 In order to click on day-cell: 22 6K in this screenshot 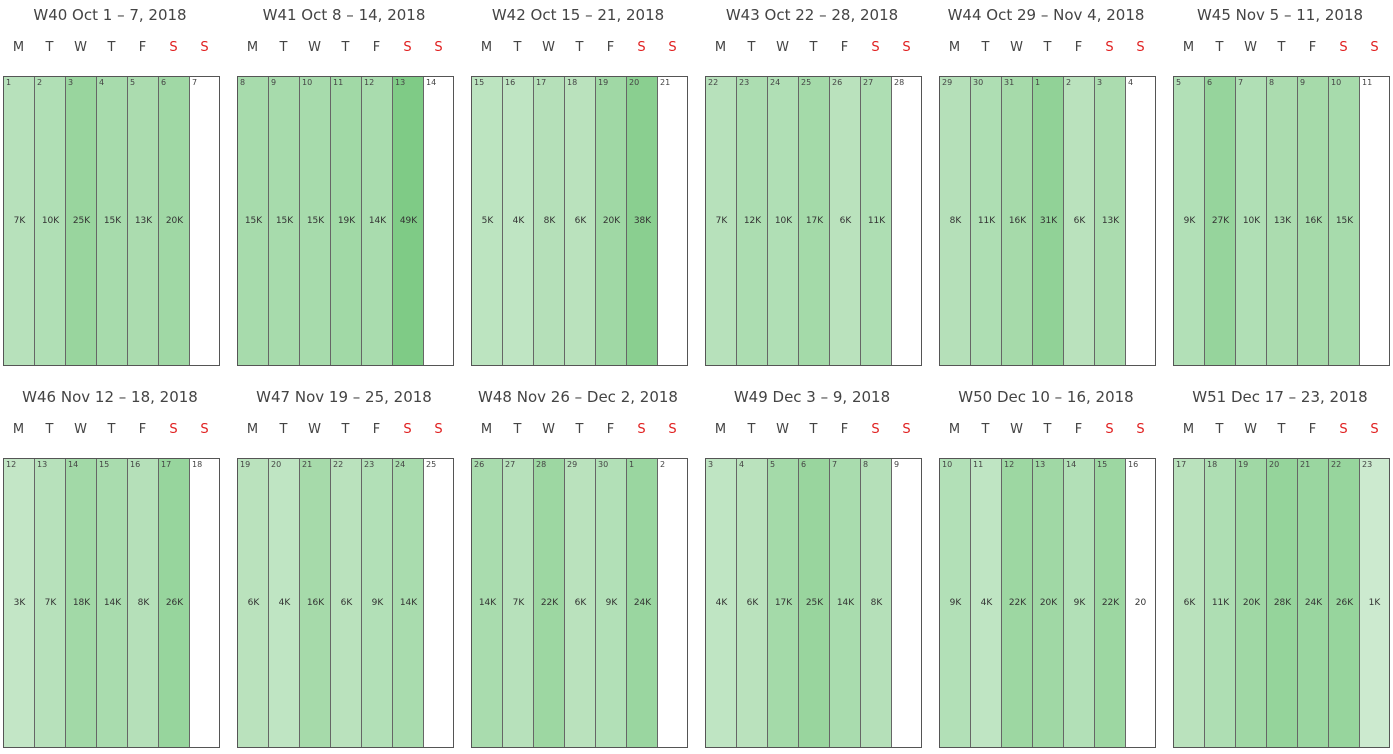, I will do `click(346, 603)`.